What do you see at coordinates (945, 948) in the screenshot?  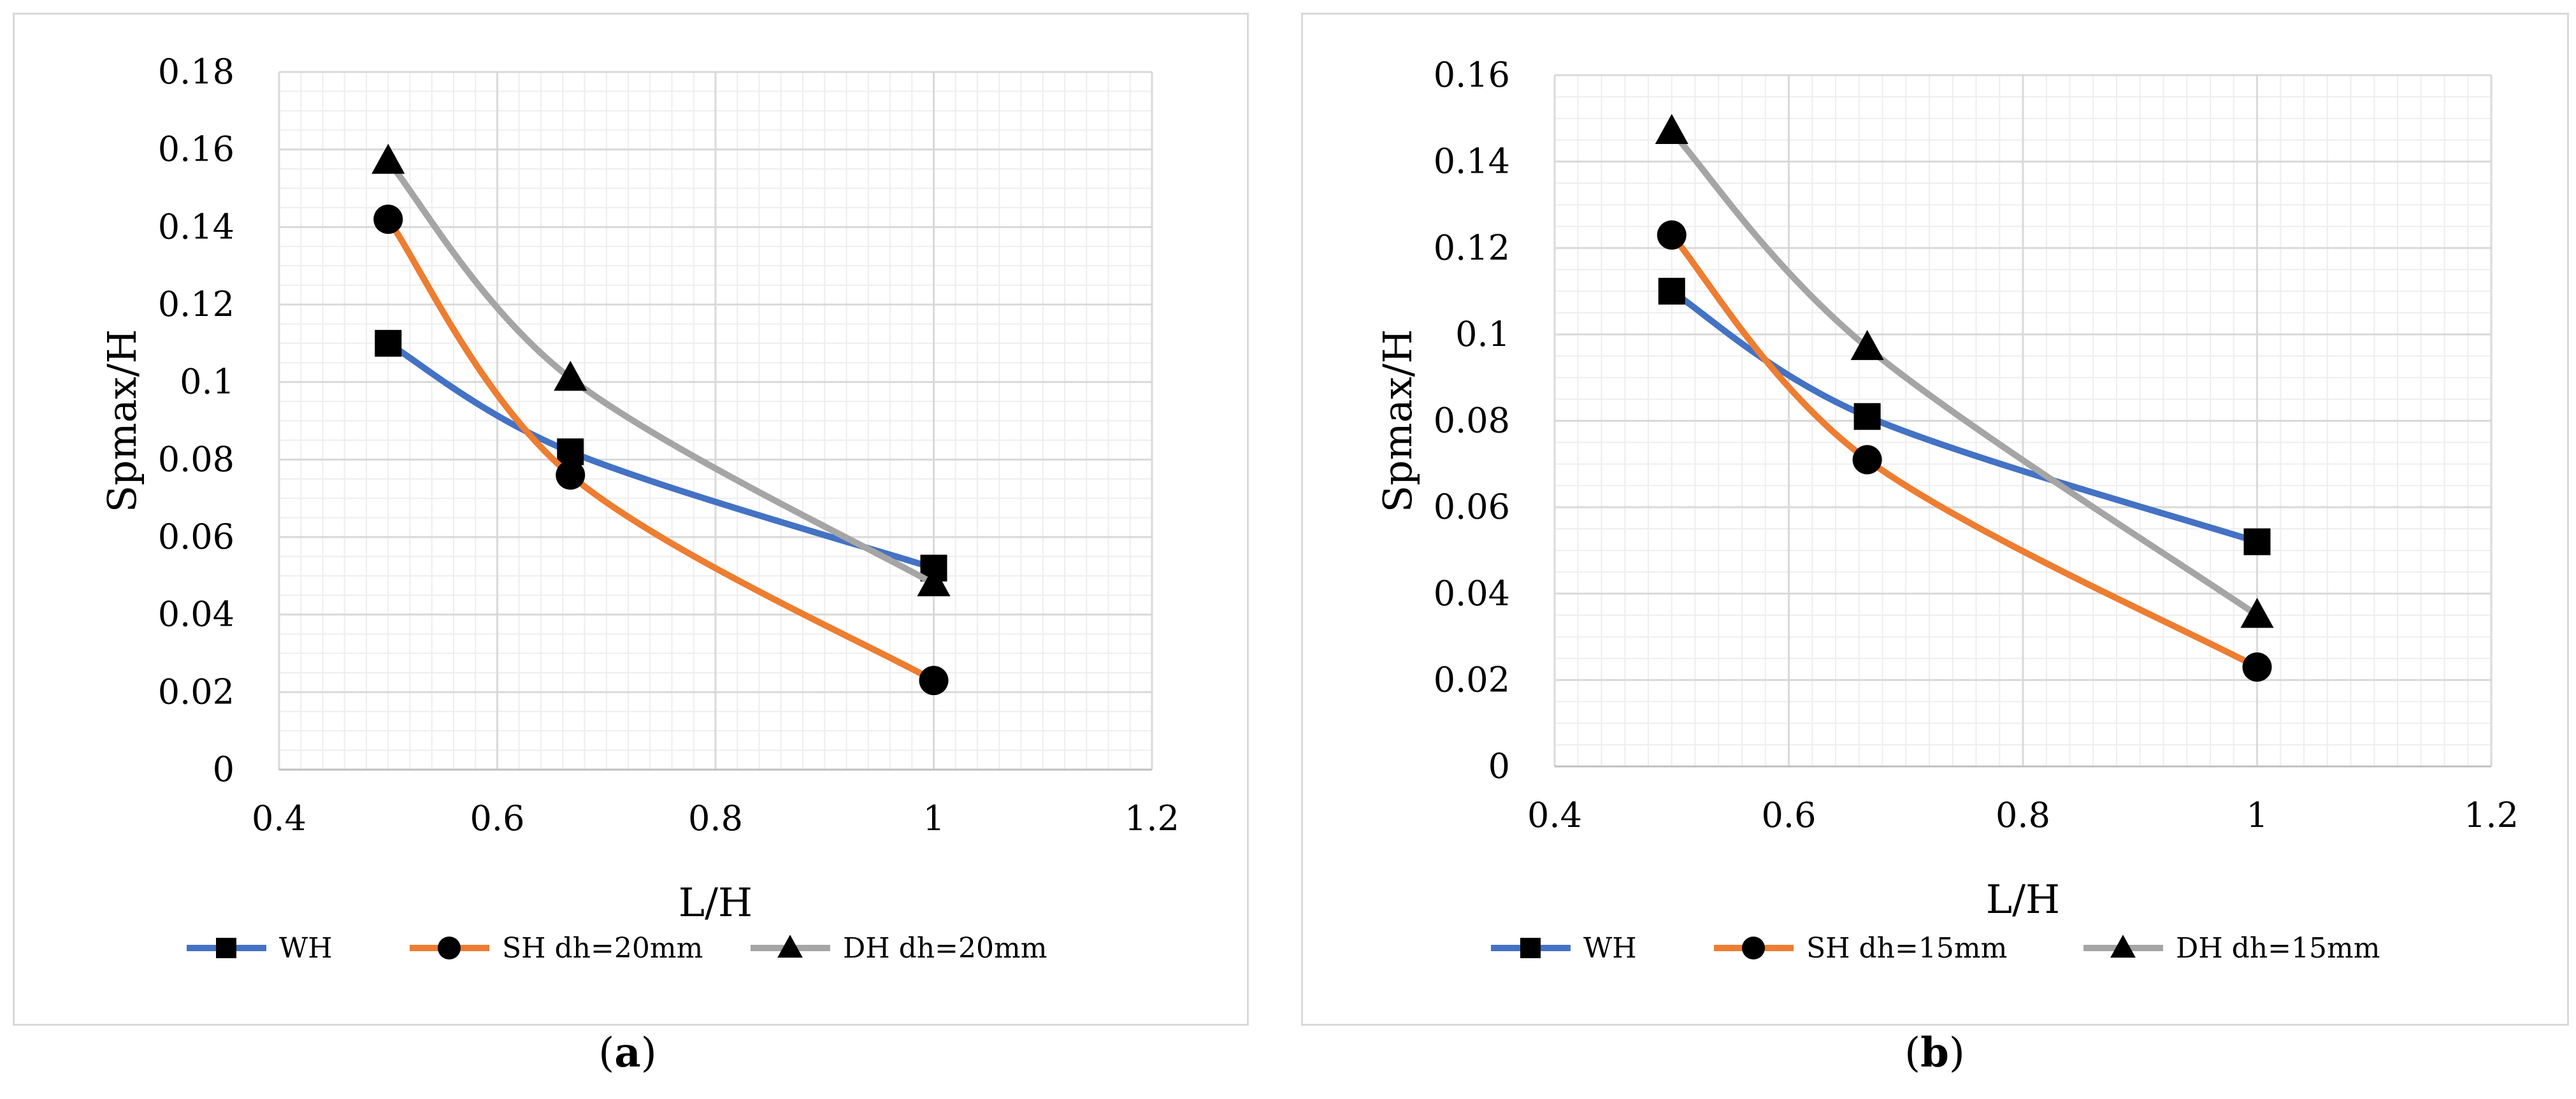 I see `legend-label: DH dh=20mm` at bounding box center [945, 948].